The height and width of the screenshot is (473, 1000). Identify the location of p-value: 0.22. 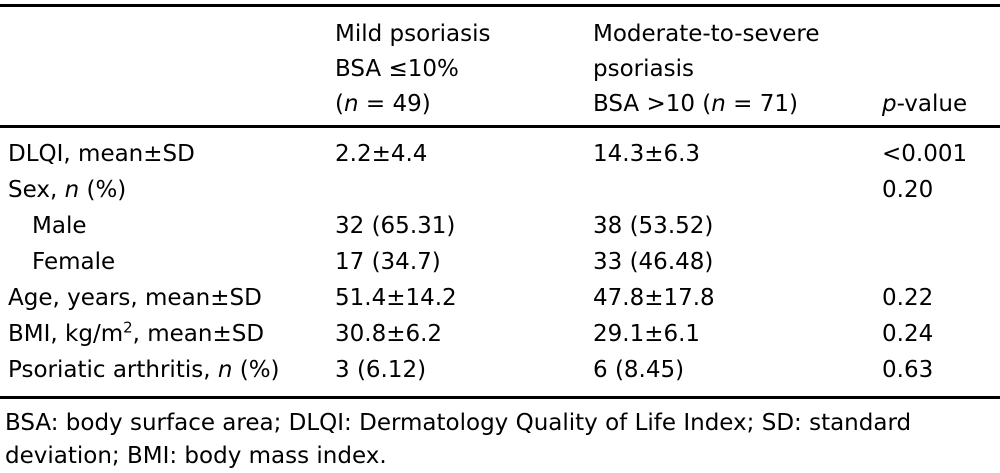
(908, 298).